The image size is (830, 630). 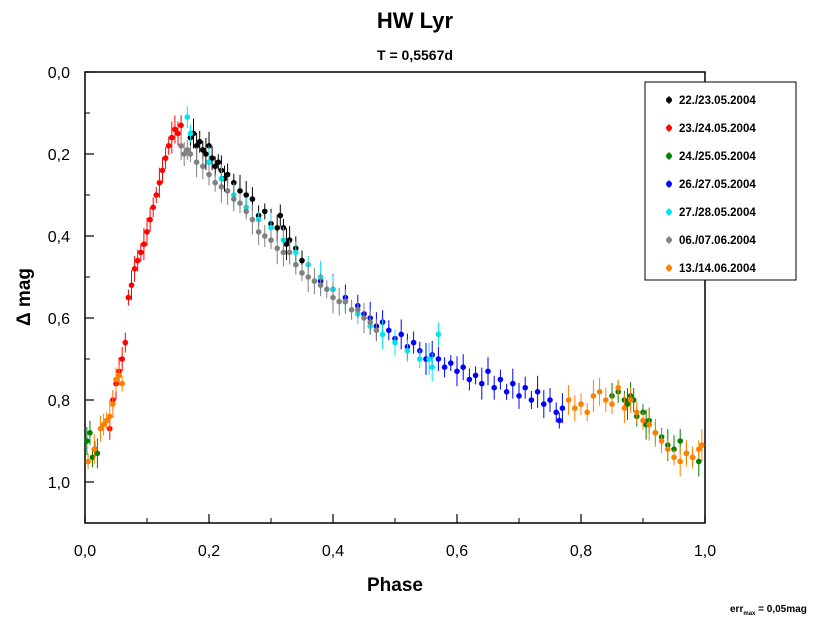 I want to click on chart-subtitle: T = 0,5567d, so click(x=415, y=55).